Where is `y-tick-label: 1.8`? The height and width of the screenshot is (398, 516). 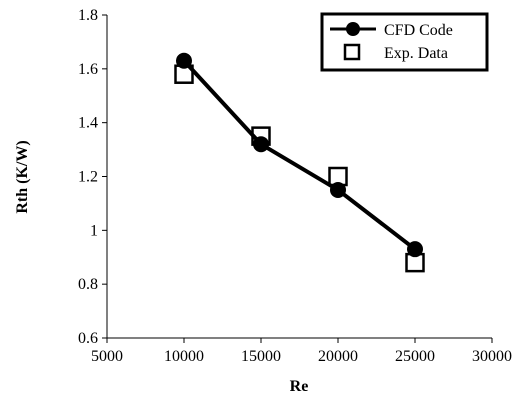 y-tick-label: 1.8 is located at coordinates (88, 15).